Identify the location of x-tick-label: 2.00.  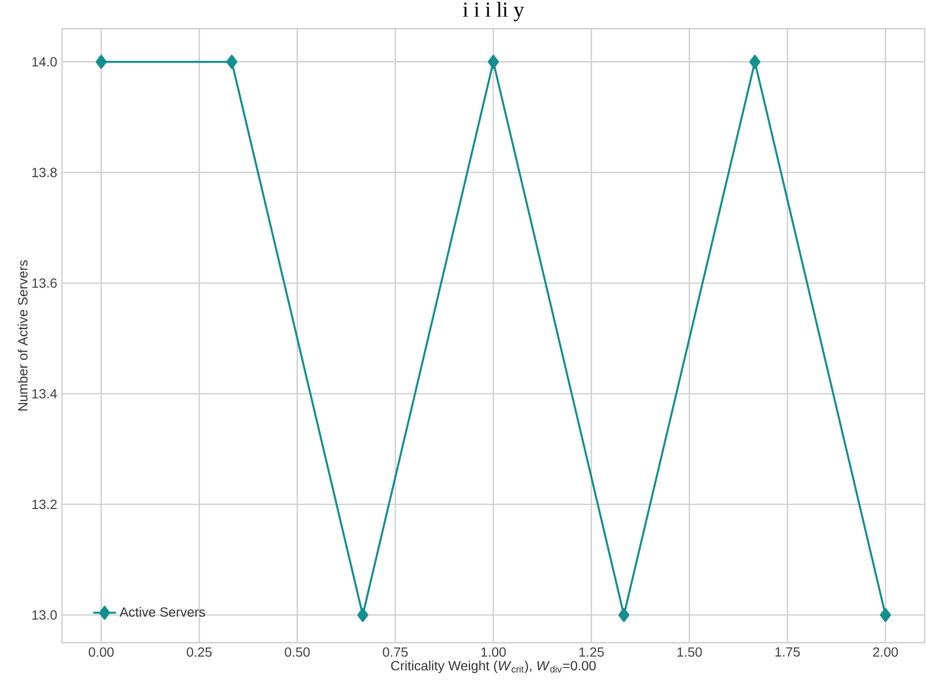
(885, 652).